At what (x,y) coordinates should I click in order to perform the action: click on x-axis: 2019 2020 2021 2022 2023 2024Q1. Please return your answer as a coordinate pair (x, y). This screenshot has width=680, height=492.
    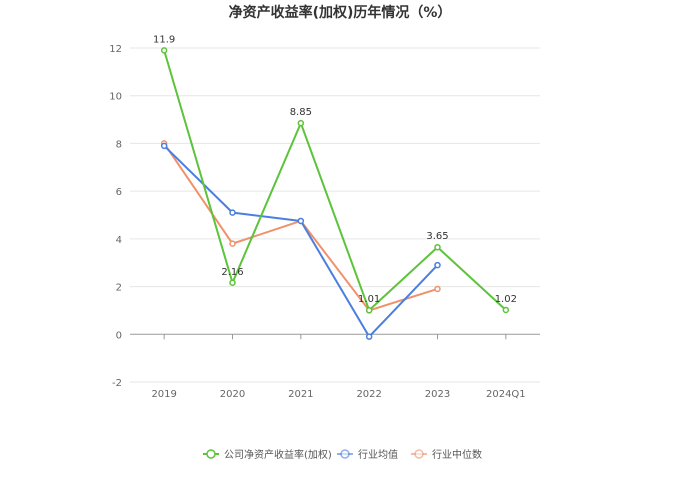
    Looking at the image, I should click on (338, 367).